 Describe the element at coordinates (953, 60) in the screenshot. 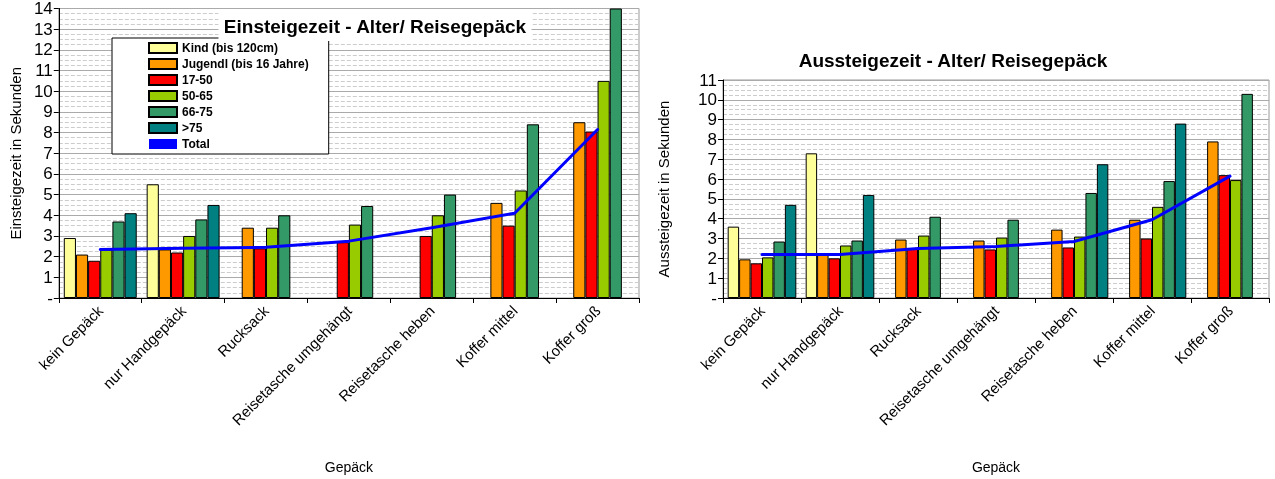

I see `chart-title: Aussteigezeit - Alter/ Reisegepäck` at that location.